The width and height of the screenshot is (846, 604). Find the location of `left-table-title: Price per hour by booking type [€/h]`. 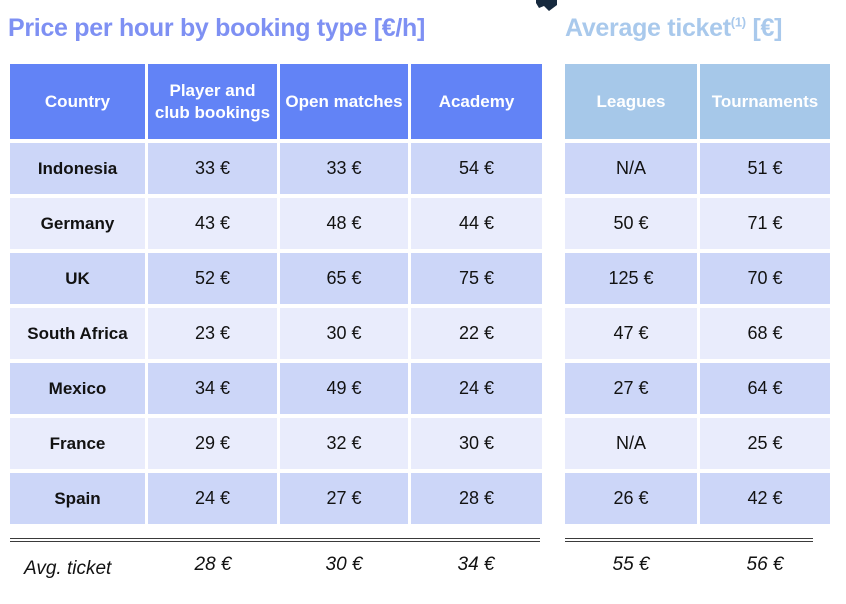

left-table-title: Price per hour by booking type [€/h] is located at coordinates (217, 28).